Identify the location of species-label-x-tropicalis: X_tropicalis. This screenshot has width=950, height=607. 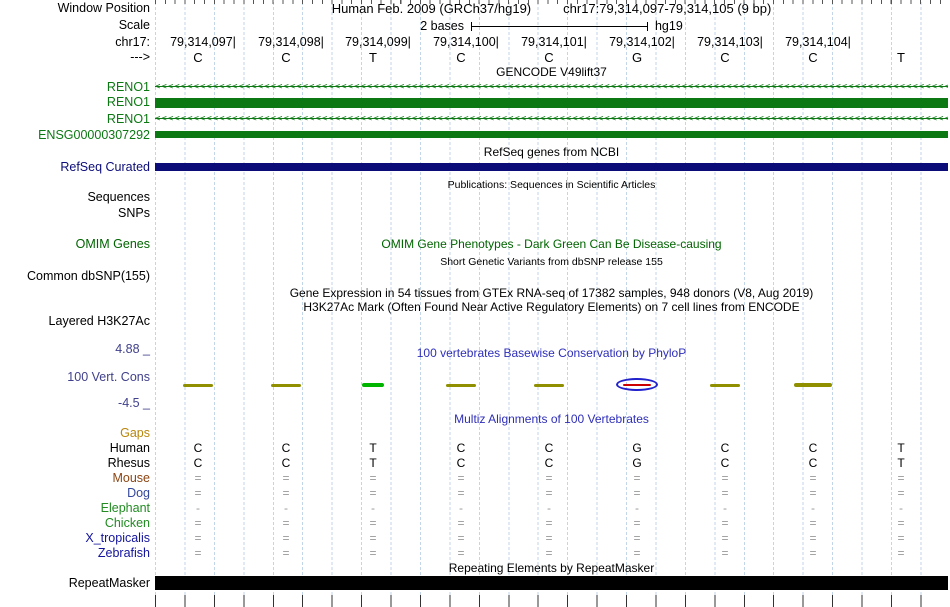
(117, 538).